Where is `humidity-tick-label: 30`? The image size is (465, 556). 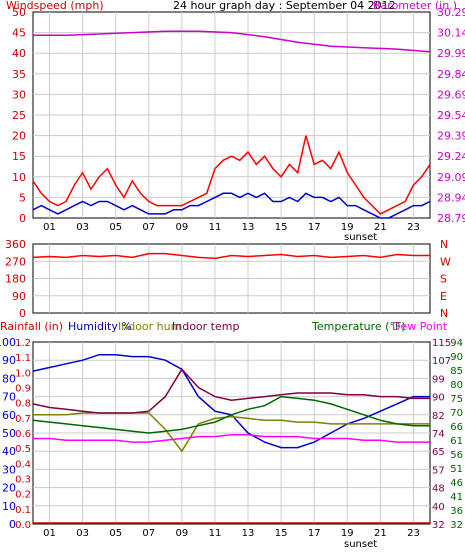
humidity-tick-label: 30 is located at coordinates (9, 469).